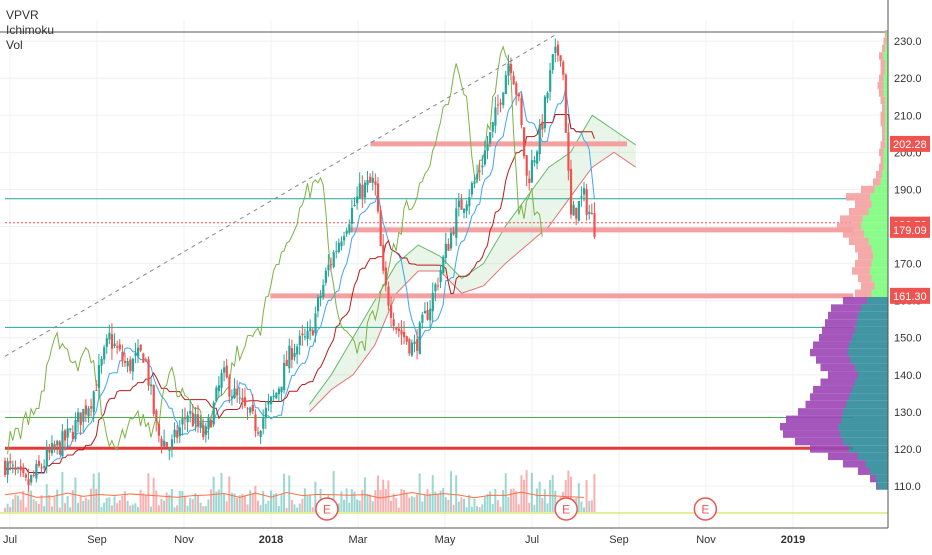 The width and height of the screenshot is (932, 555). What do you see at coordinates (14, 45) in the screenshot?
I see `legend-indicator-vol: Vol` at bounding box center [14, 45].